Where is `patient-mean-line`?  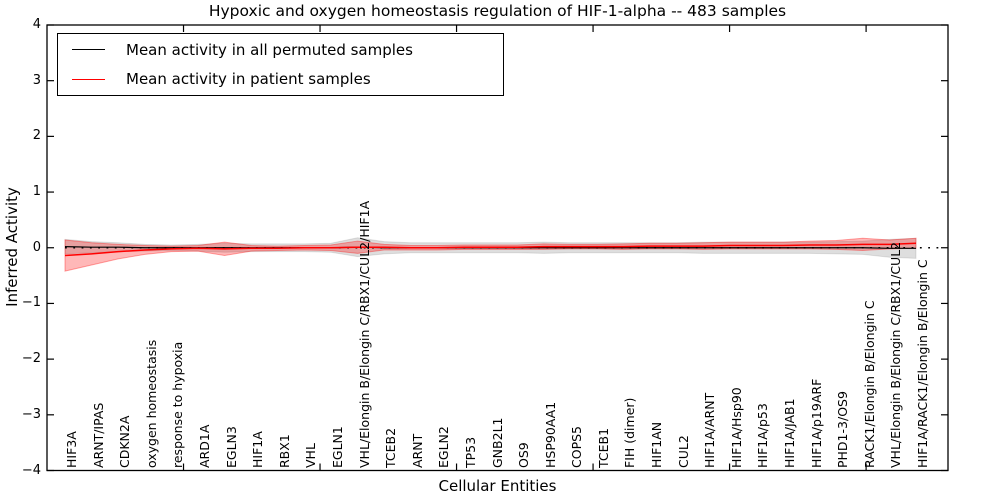 patient-mean-line is located at coordinates (490, 249).